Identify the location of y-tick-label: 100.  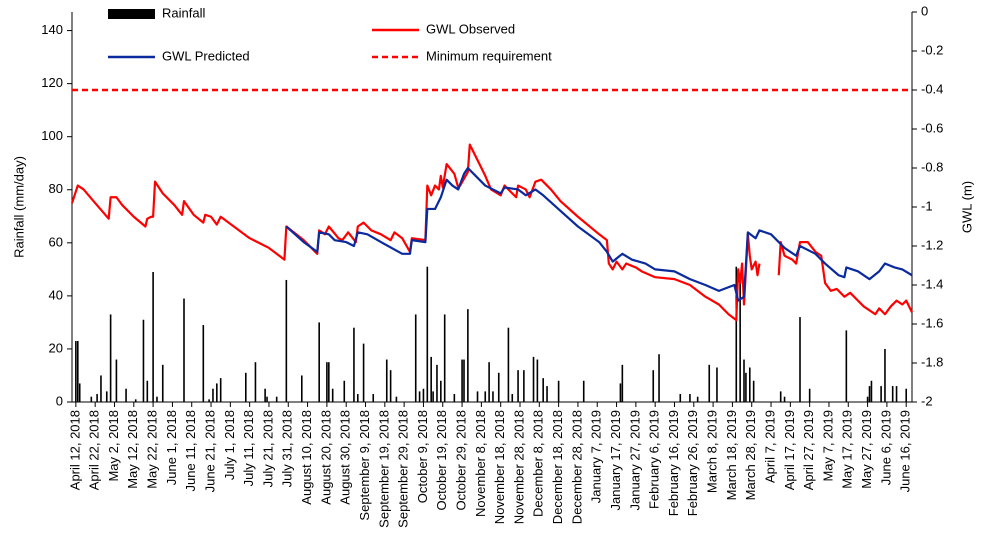
(52, 135).